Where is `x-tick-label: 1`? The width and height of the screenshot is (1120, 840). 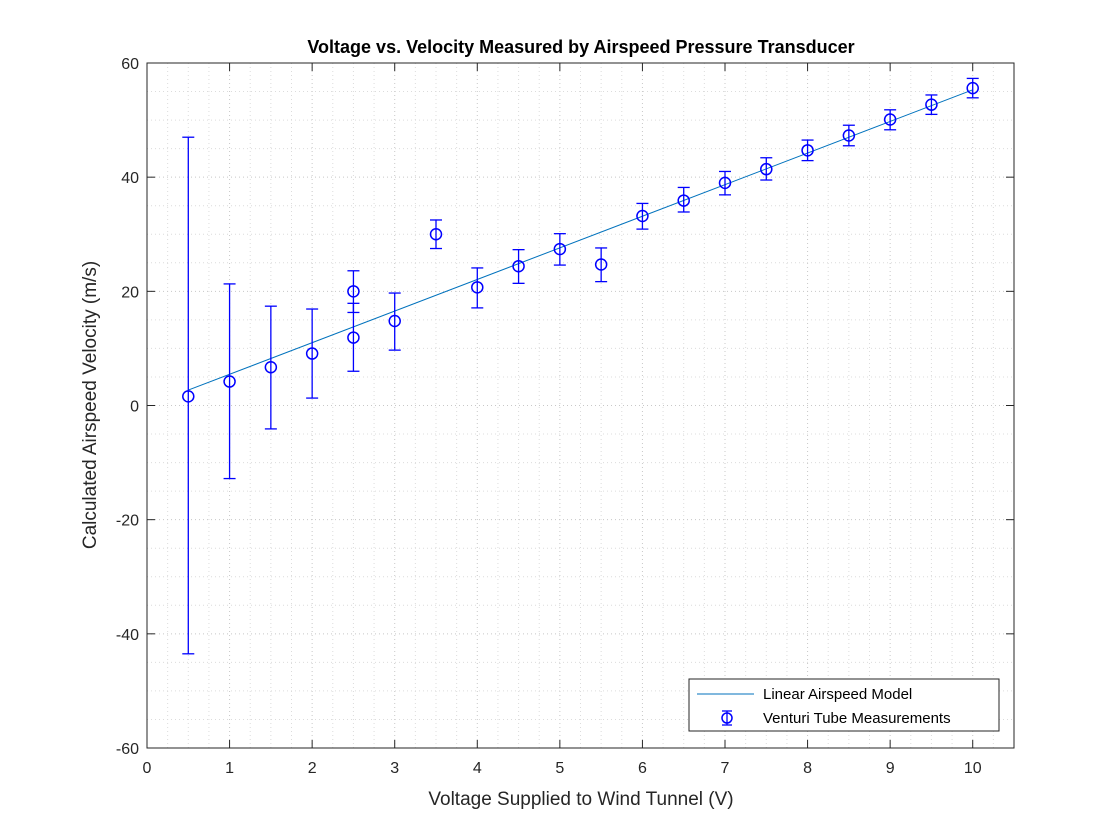 x-tick-label: 1 is located at coordinates (229, 768).